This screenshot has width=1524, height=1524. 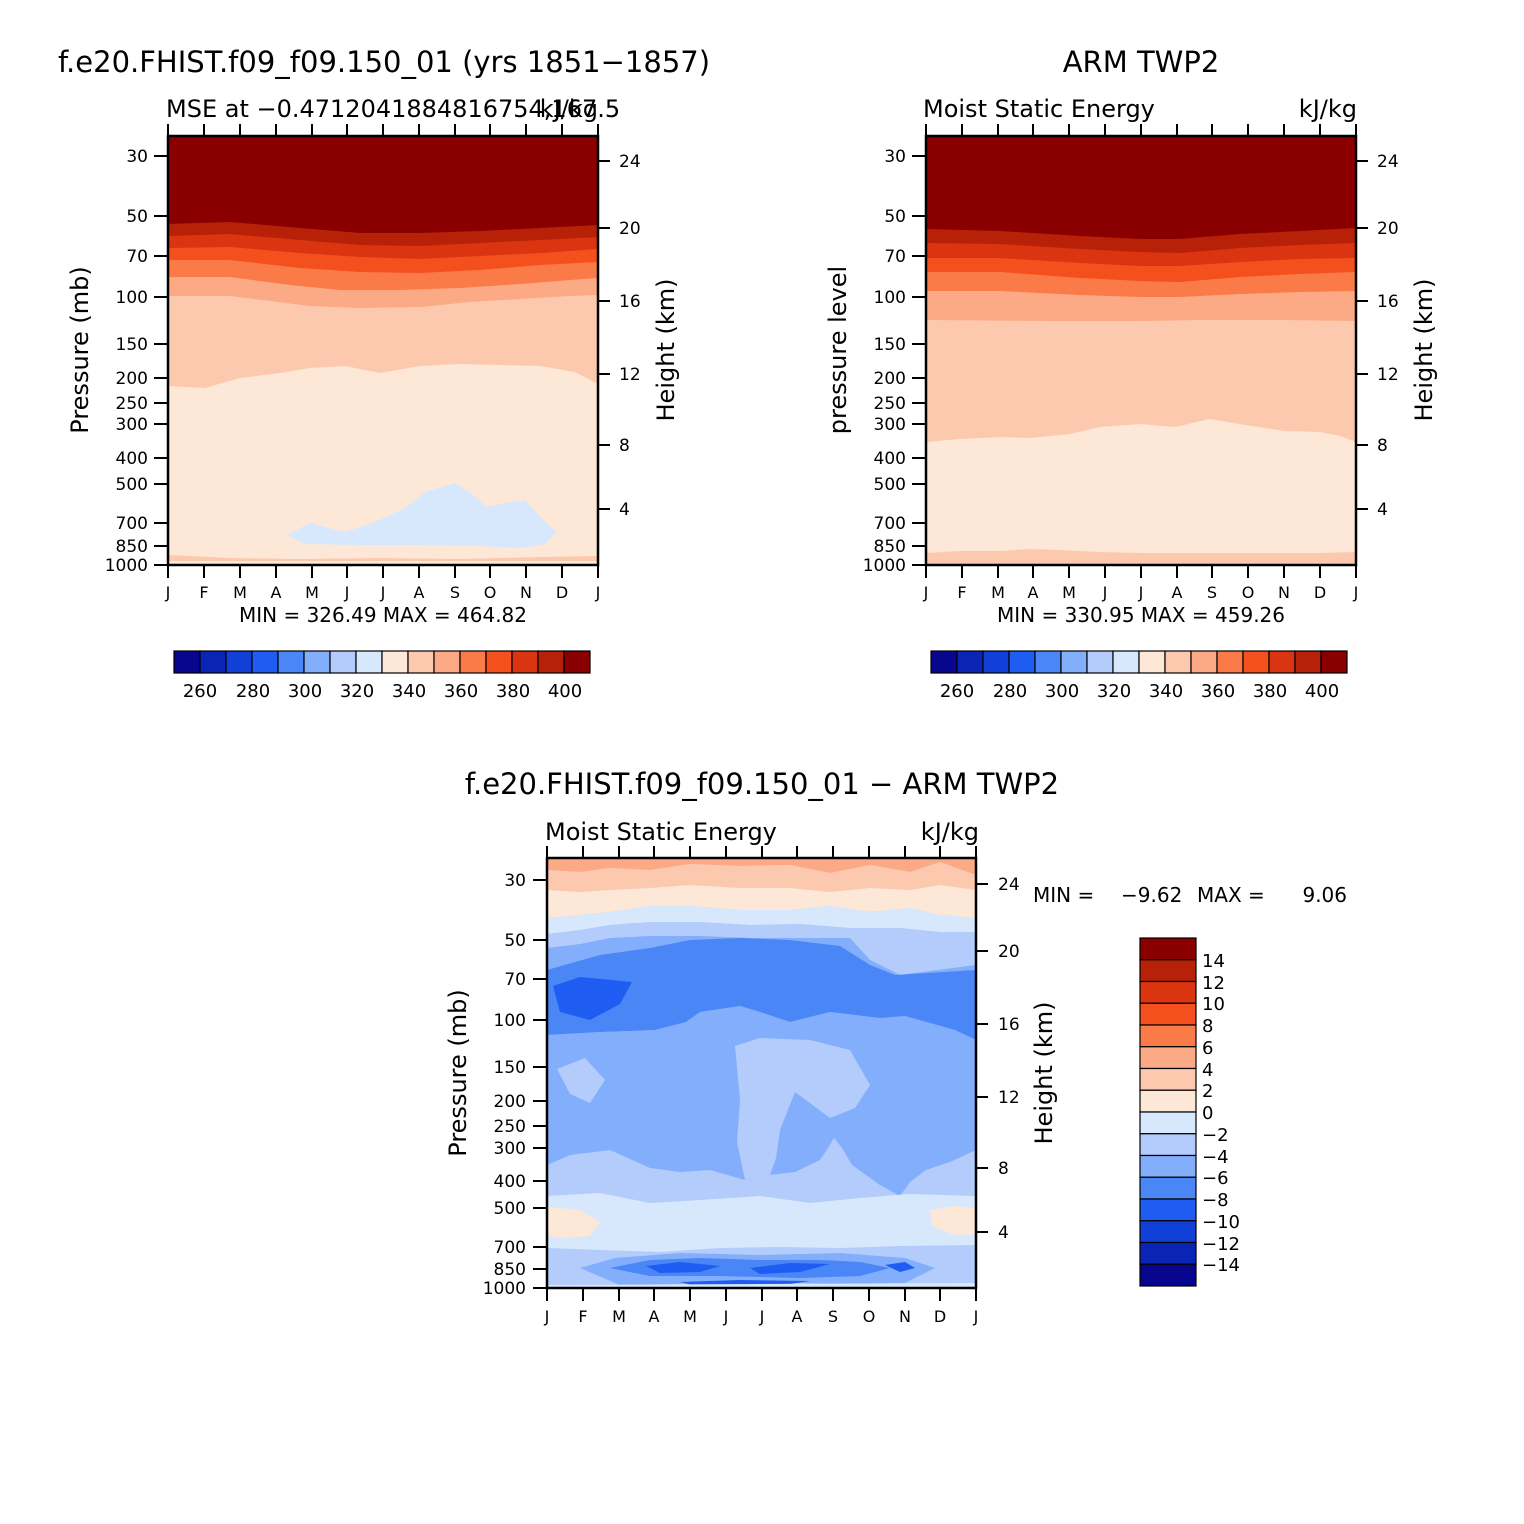 I want to click on colorbar-label: 6, so click(x=1207, y=1048).